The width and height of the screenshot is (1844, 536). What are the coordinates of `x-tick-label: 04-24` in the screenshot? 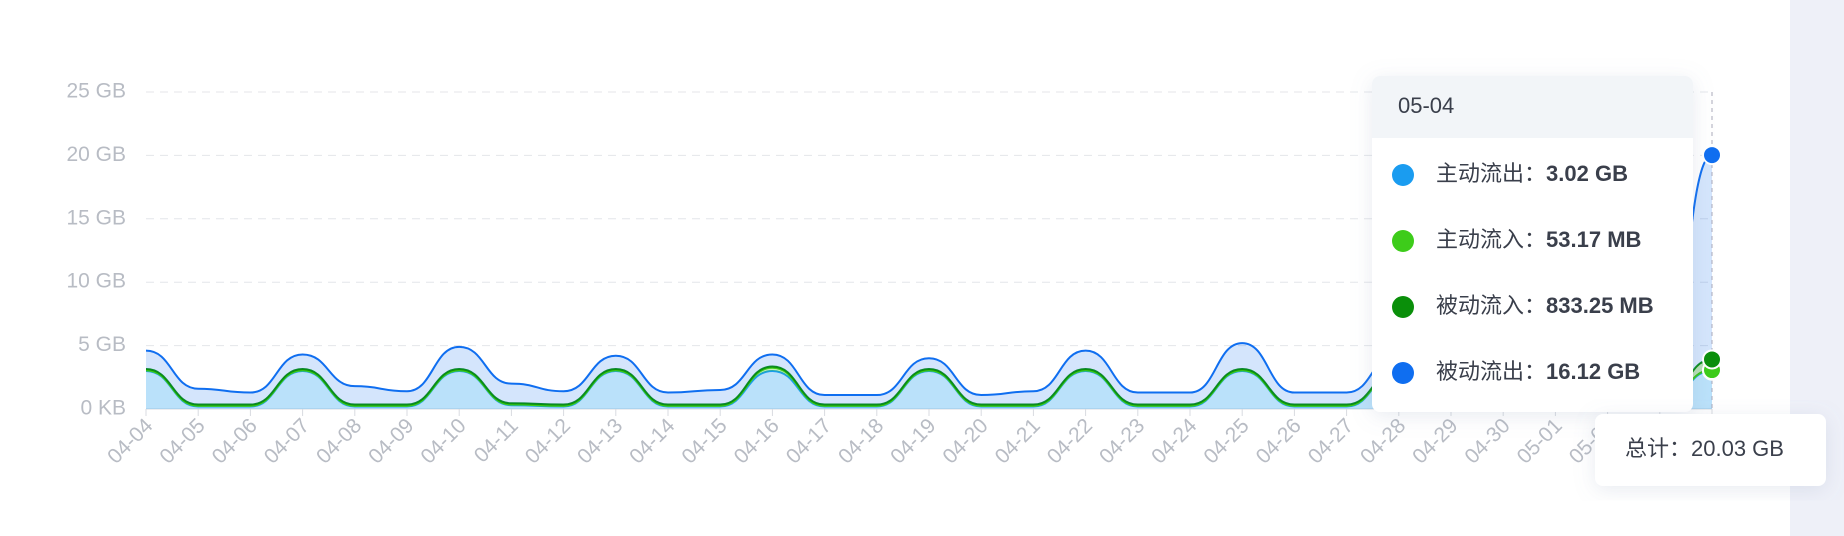 It's located at (1174, 441).